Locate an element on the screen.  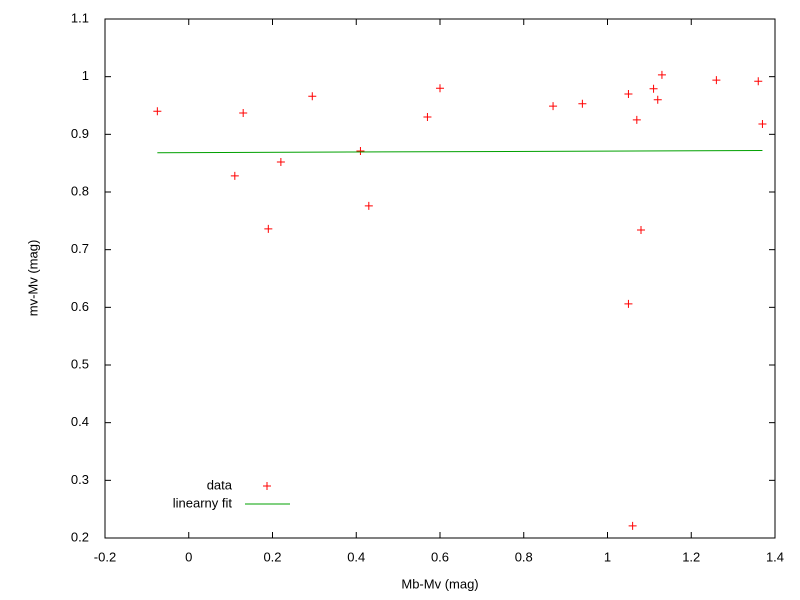
y-tick-label: 0.2 is located at coordinates (80, 536).